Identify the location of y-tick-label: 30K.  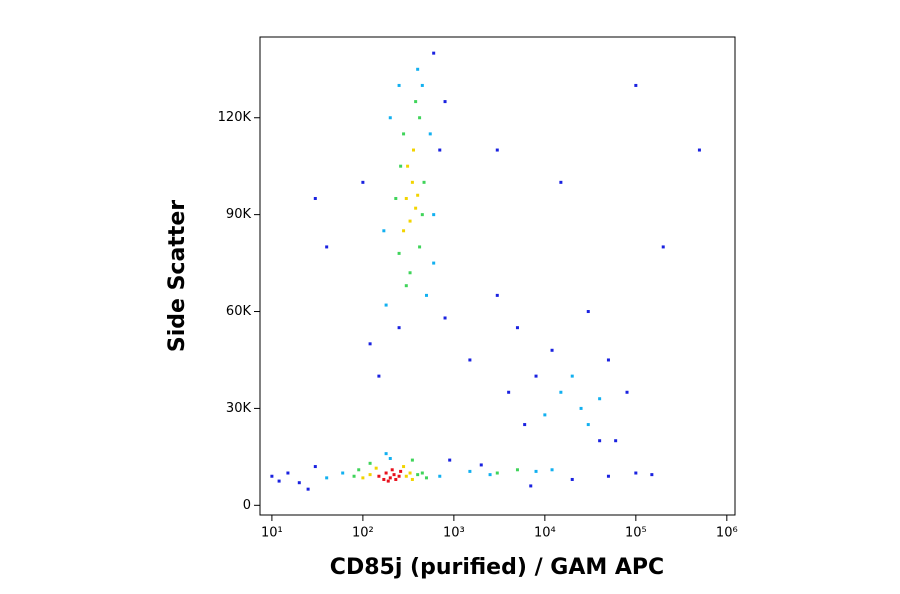
(239, 408).